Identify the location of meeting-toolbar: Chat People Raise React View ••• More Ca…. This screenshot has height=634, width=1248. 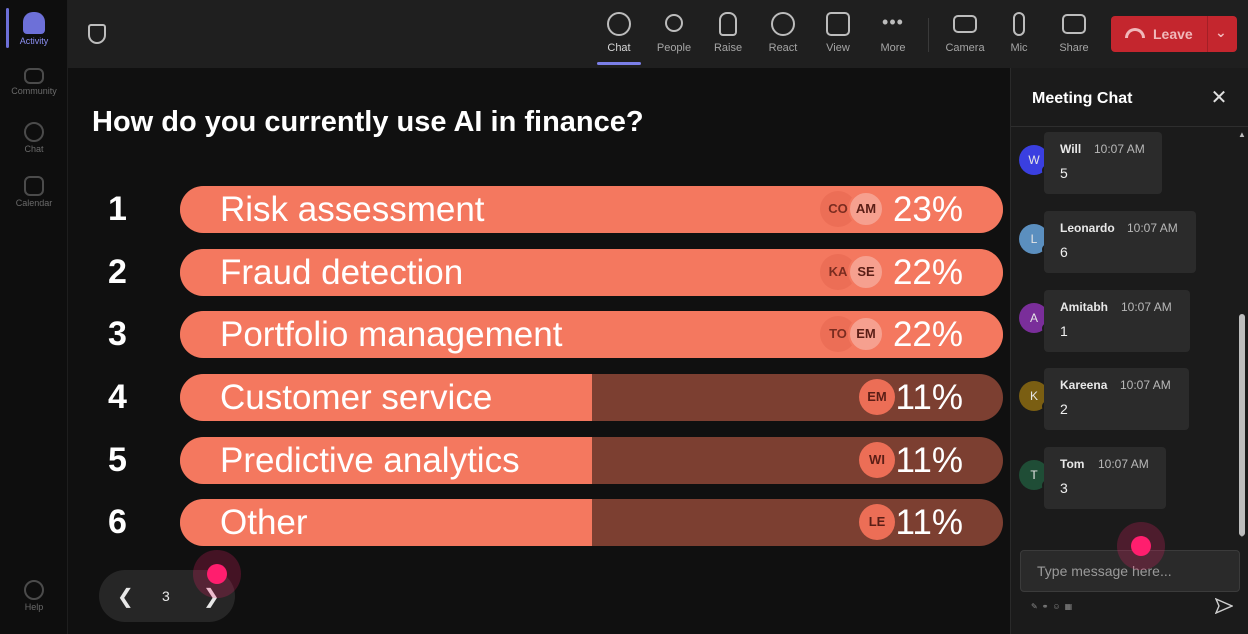
(658, 34).